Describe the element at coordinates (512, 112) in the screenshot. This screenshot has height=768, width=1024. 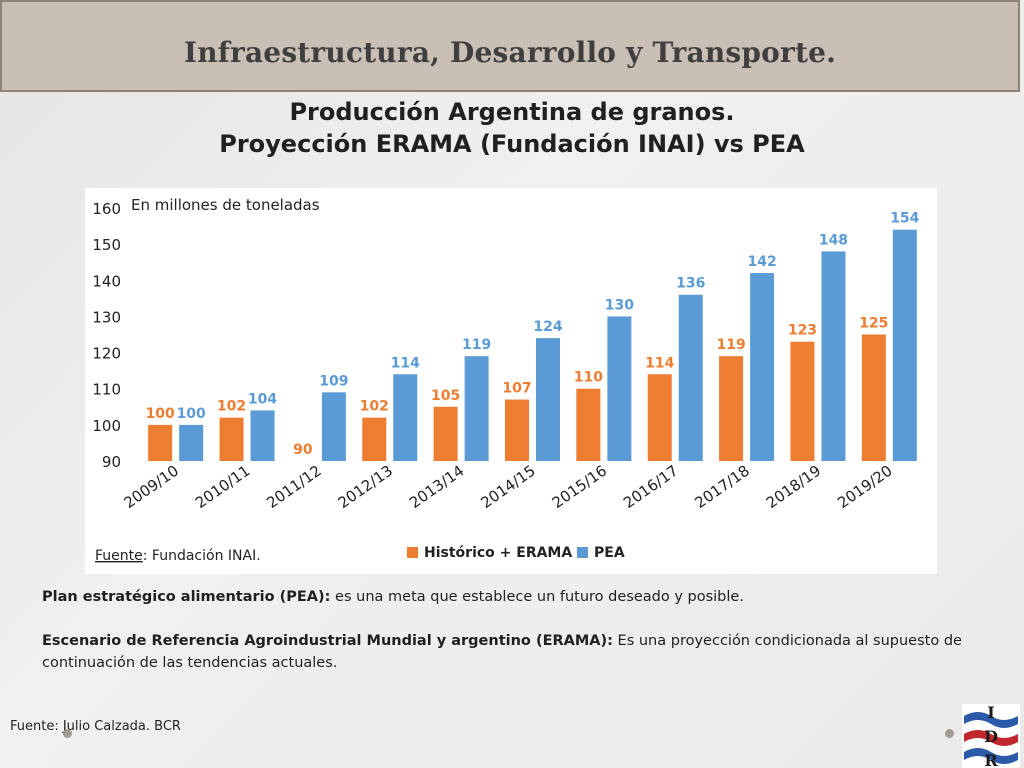
I see `slide-title-line1: Producción Argentina de granos.` at that location.